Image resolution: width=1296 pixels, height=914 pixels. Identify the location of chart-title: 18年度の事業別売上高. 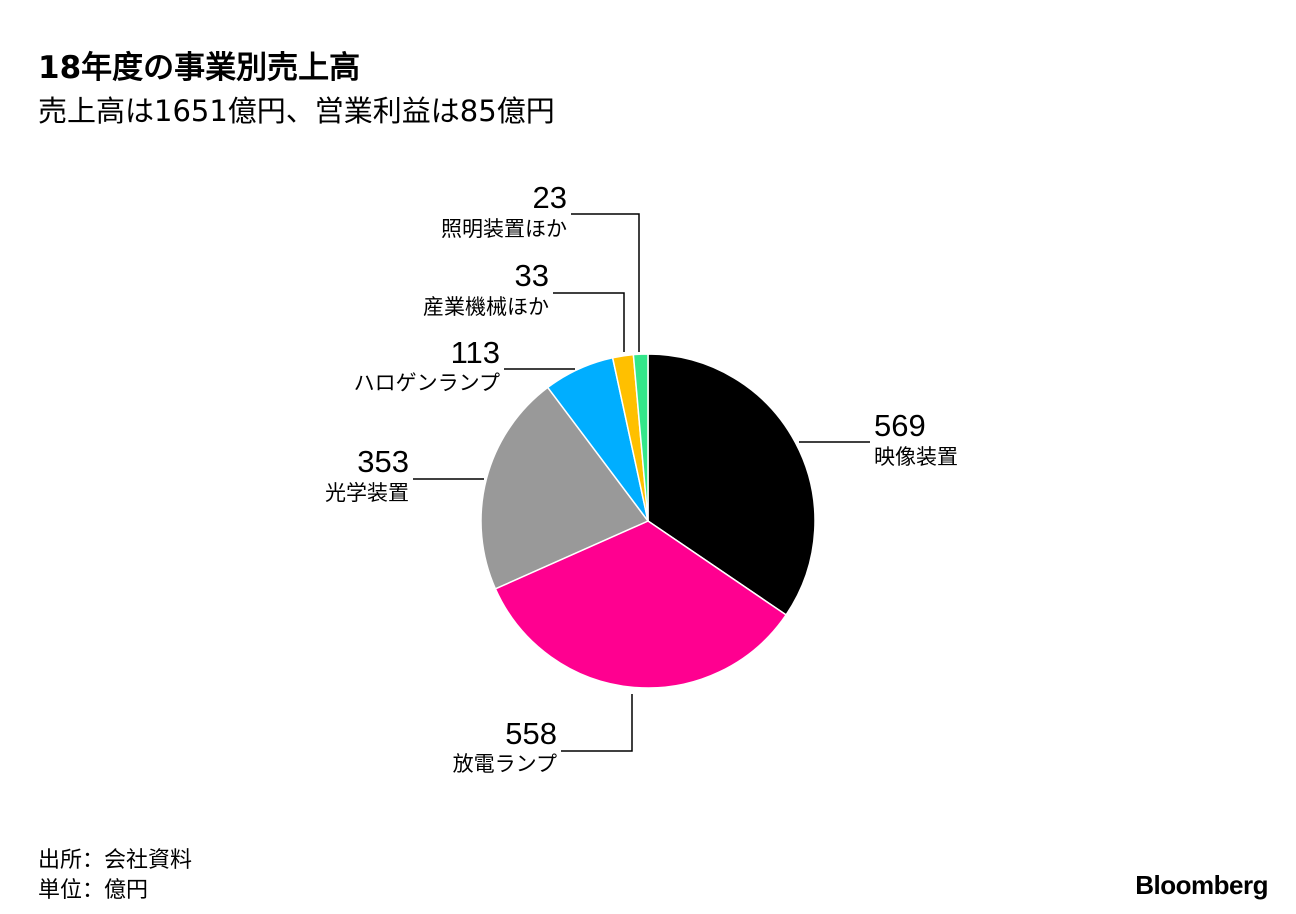
(199, 68).